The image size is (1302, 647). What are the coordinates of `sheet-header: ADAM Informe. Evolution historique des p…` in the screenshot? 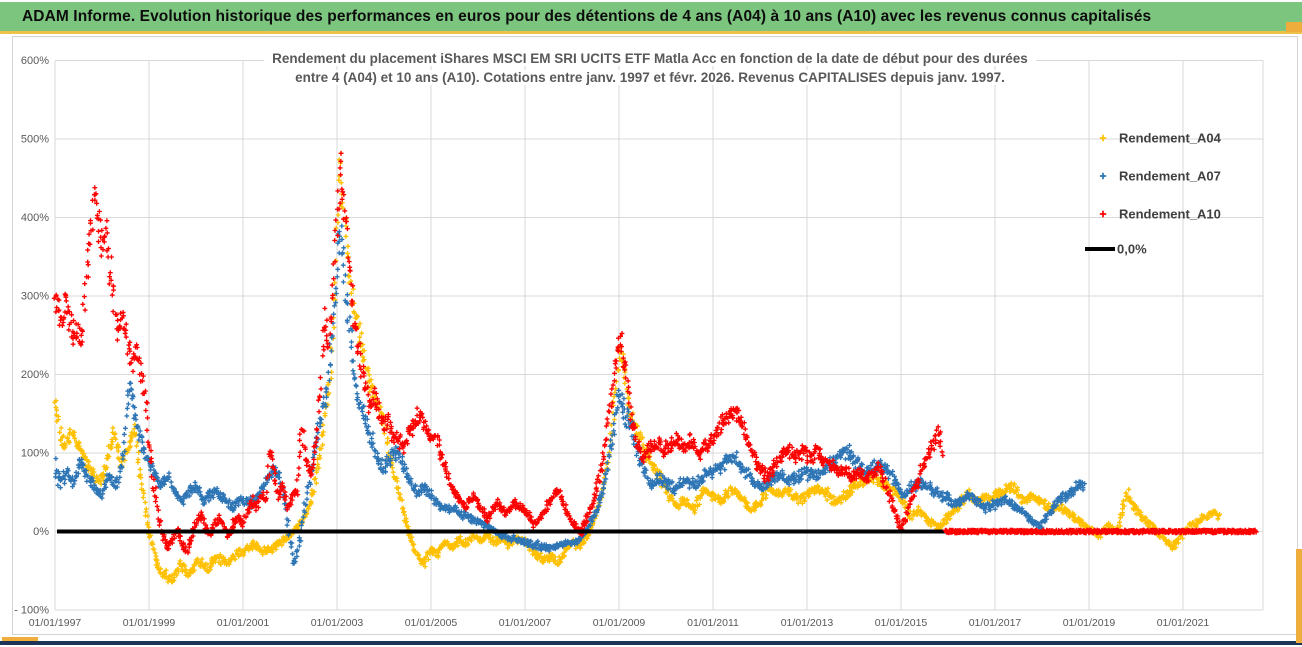 It's located at (651, 16).